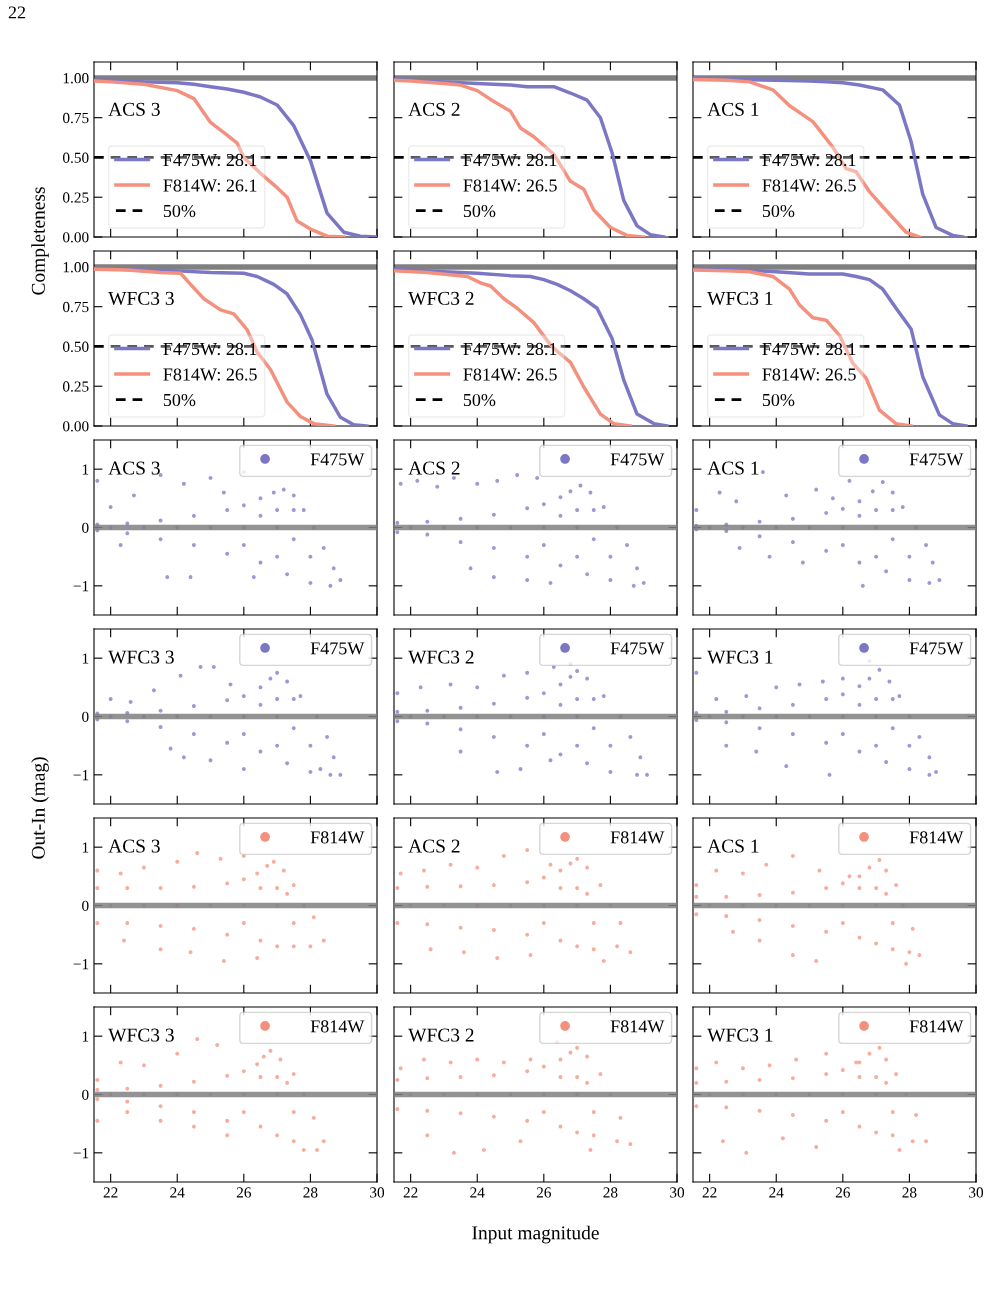  Describe the element at coordinates (17, 12) in the screenshot. I see `text: 22` at that location.